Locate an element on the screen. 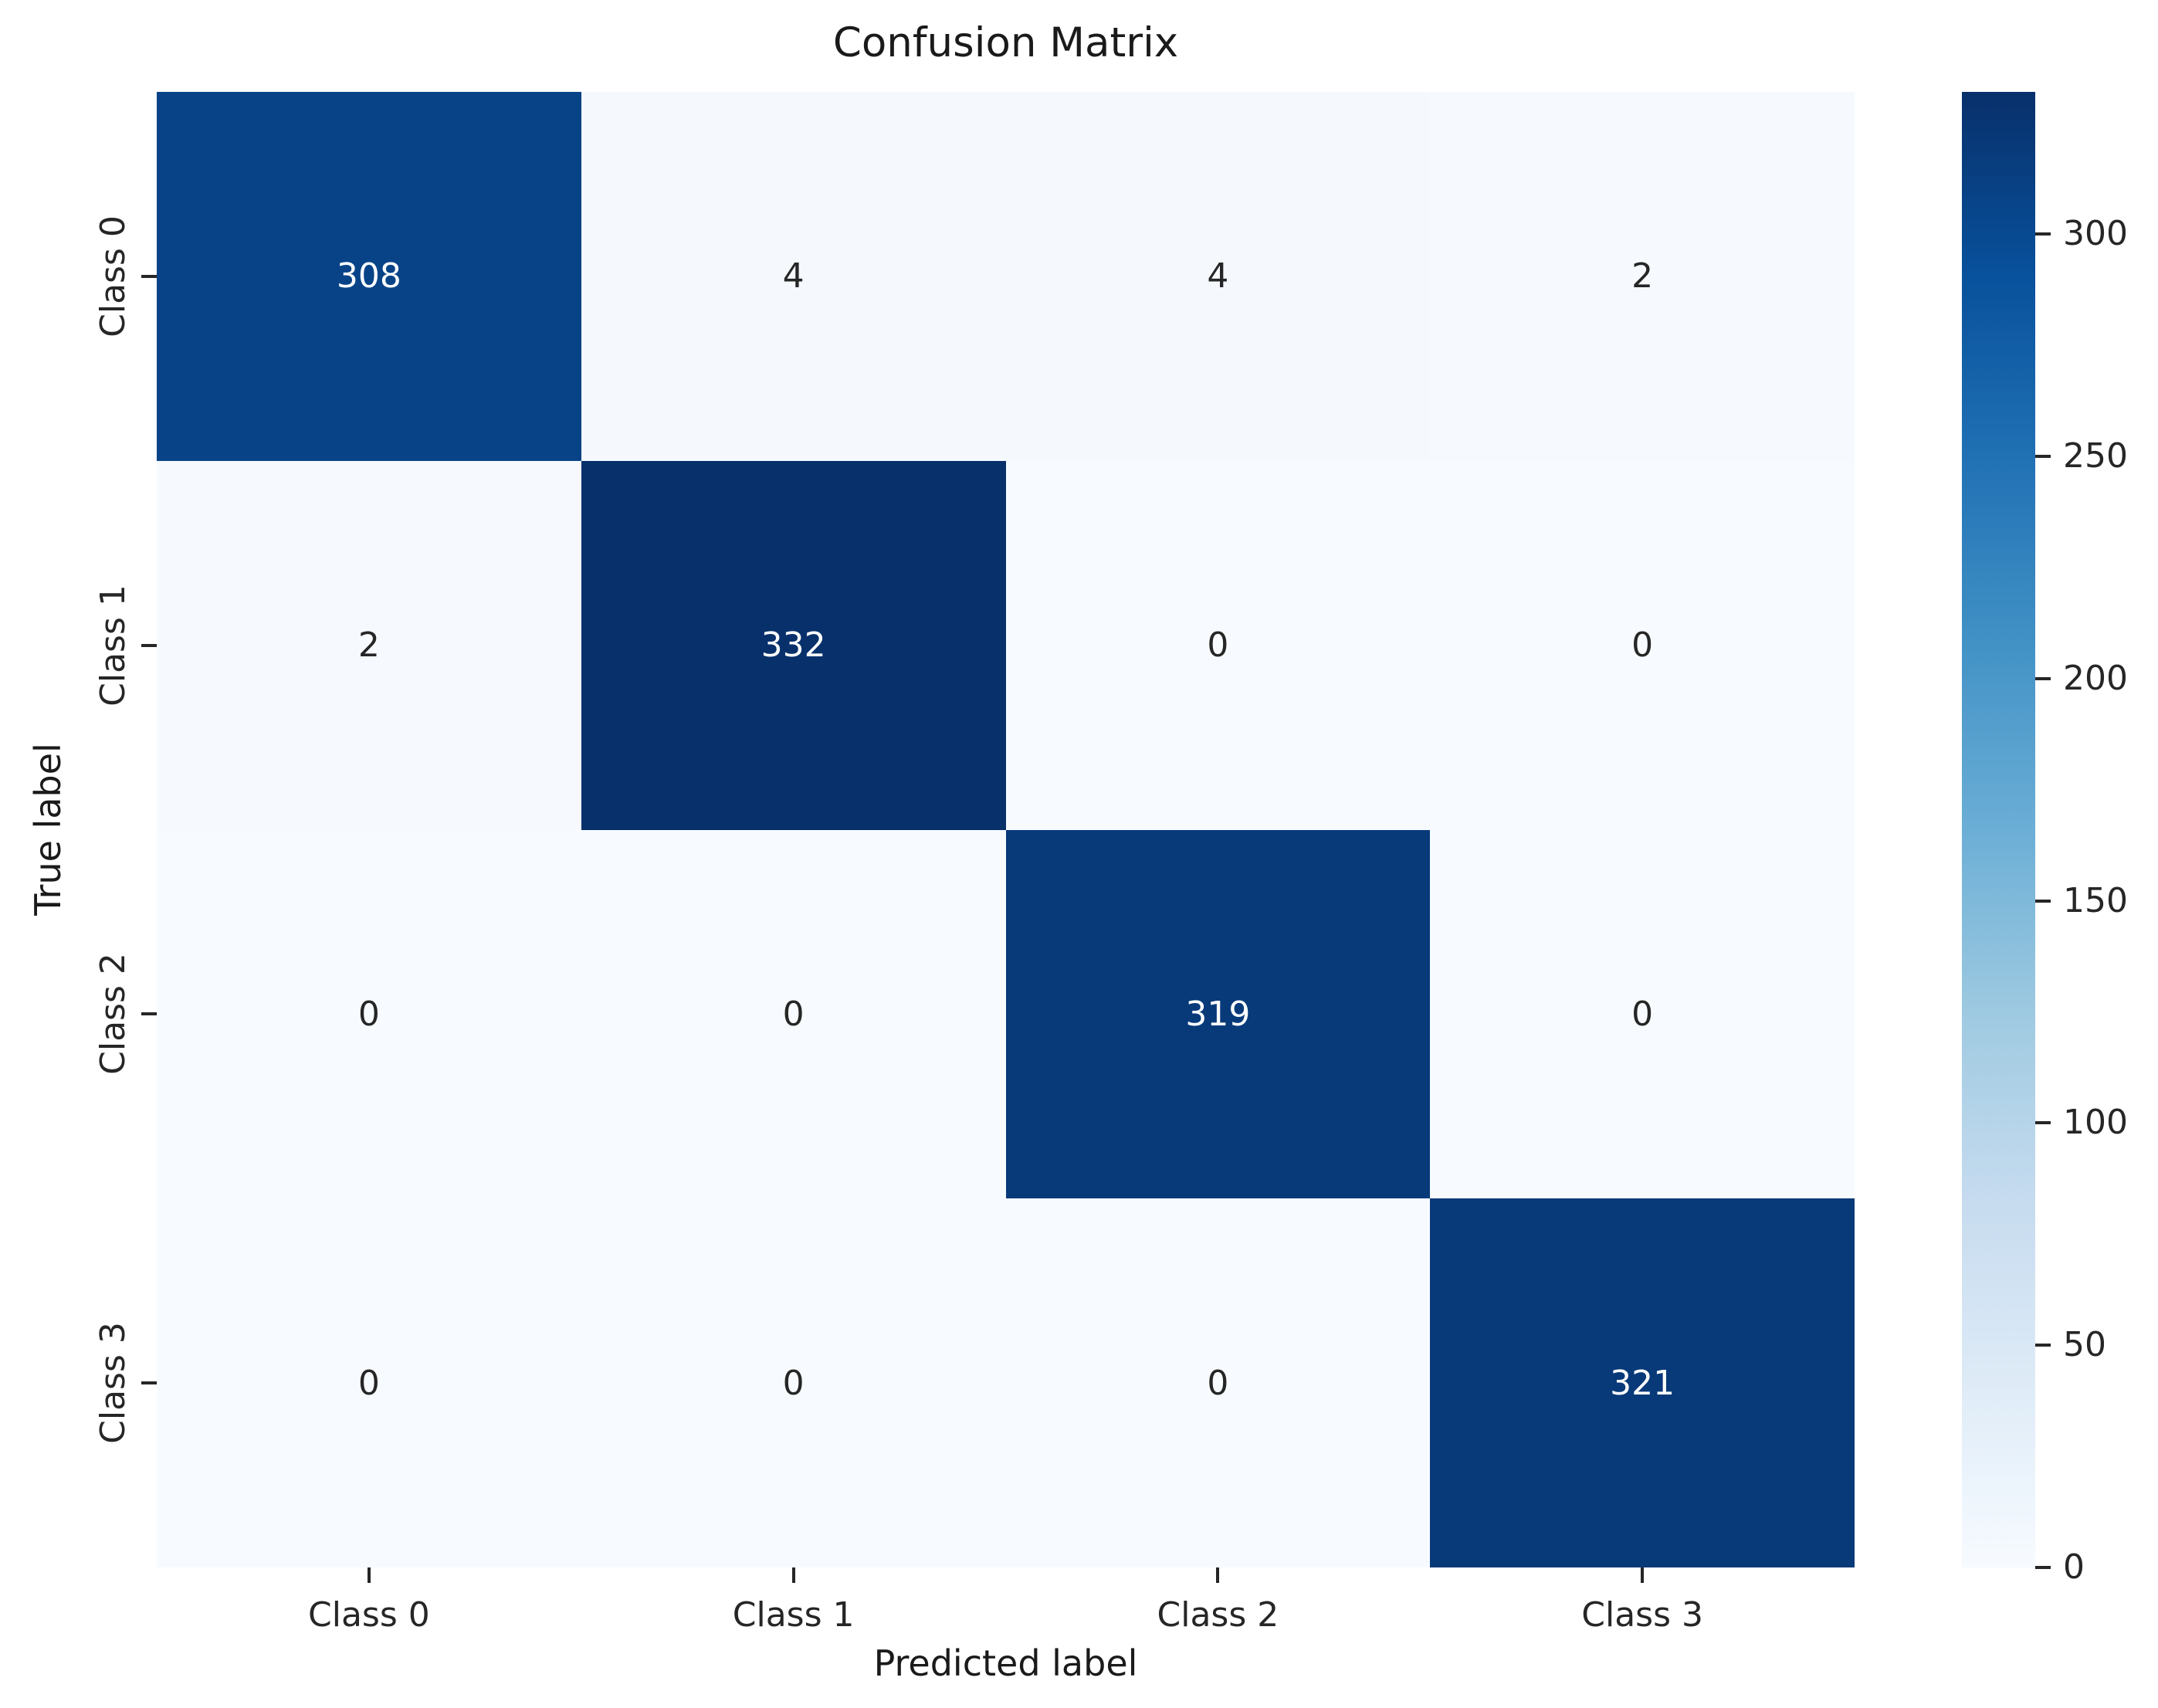 The width and height of the screenshot is (2158, 1708). cell-annotation: 319 is located at coordinates (1218, 1014).